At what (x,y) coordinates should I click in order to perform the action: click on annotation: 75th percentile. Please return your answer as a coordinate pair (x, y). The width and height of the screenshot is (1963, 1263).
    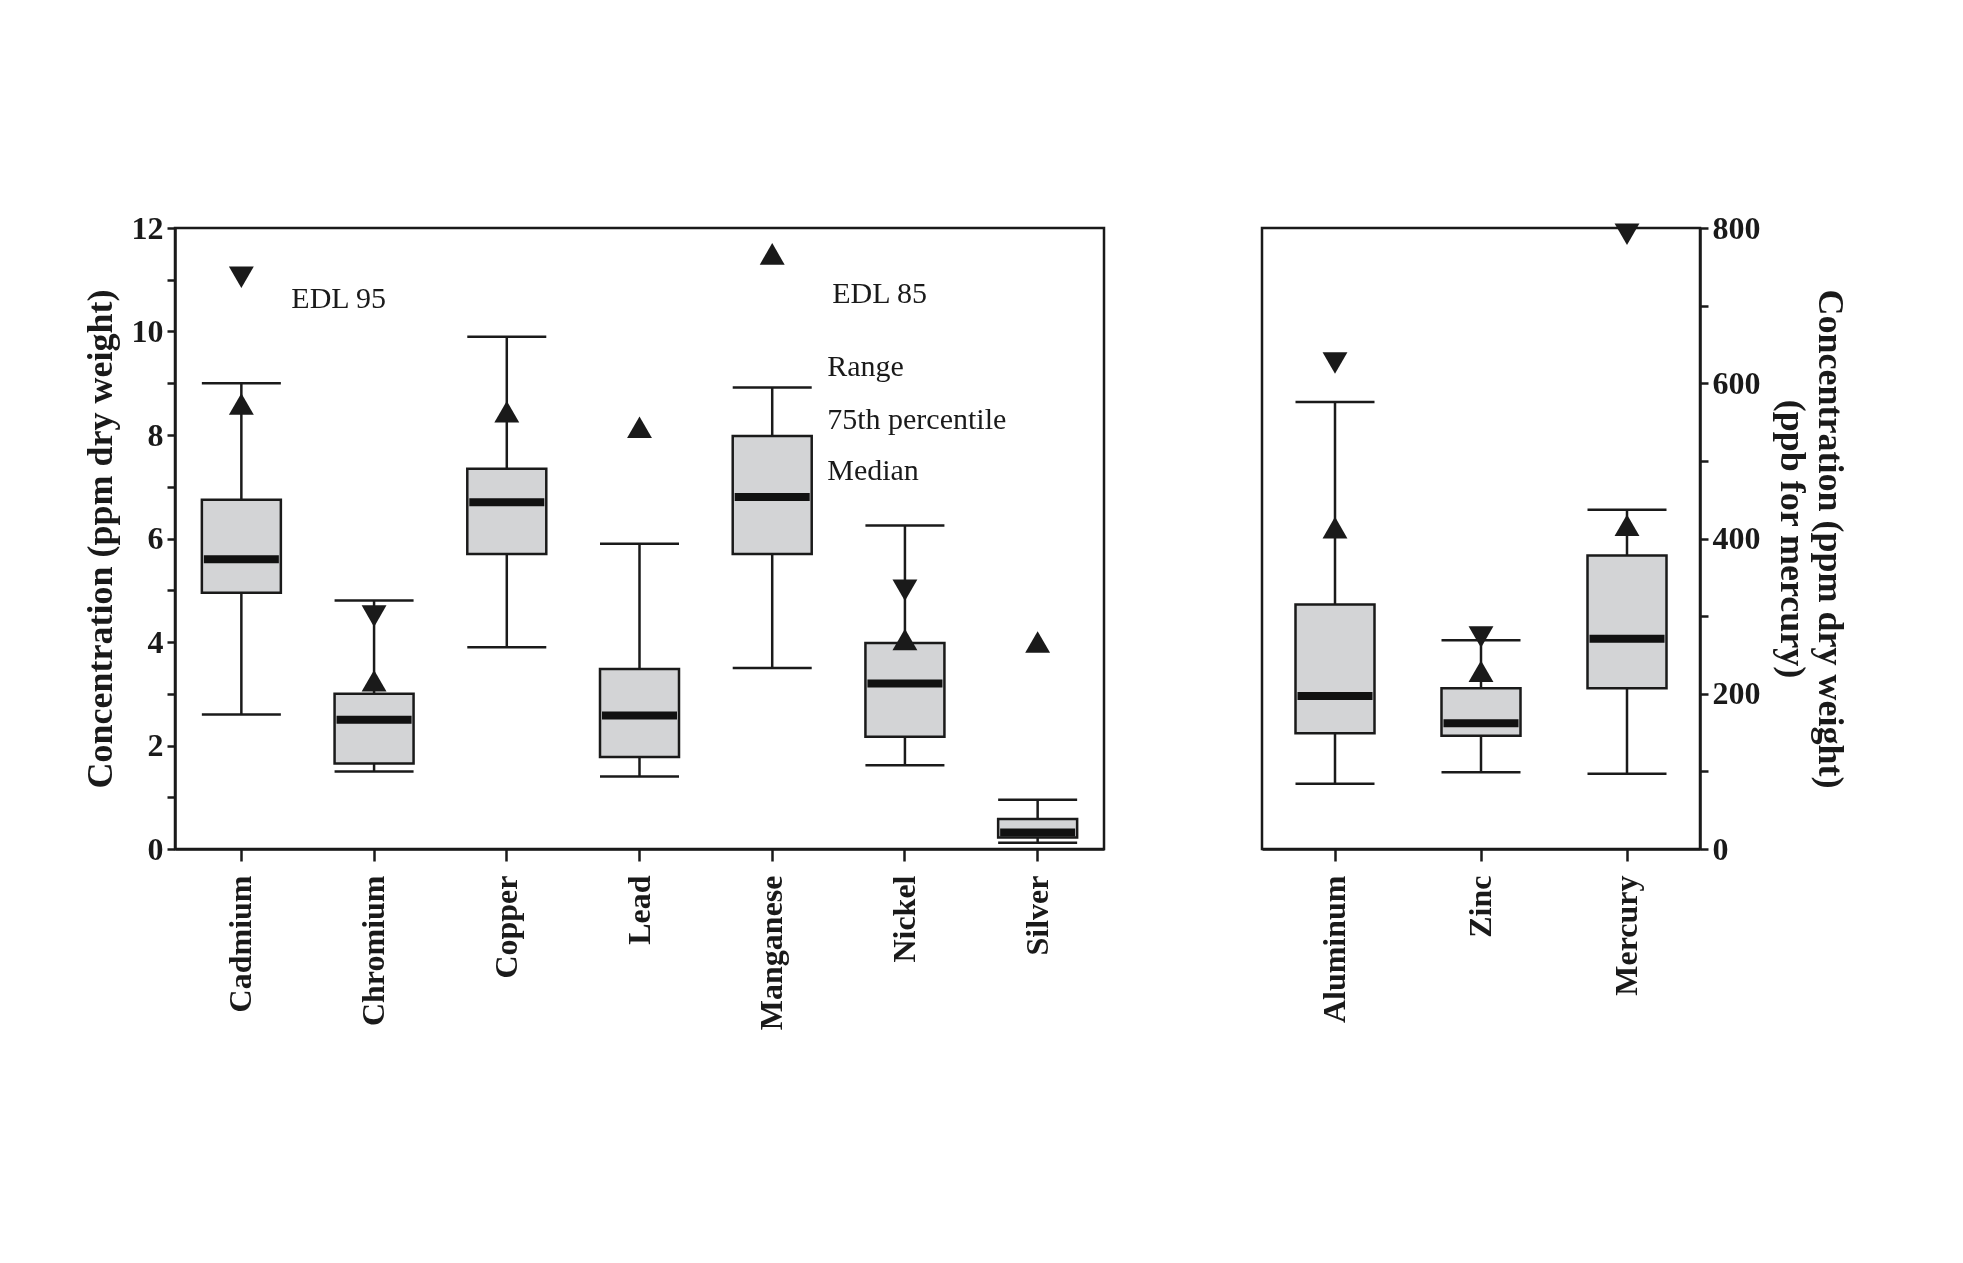
    Looking at the image, I should click on (917, 419).